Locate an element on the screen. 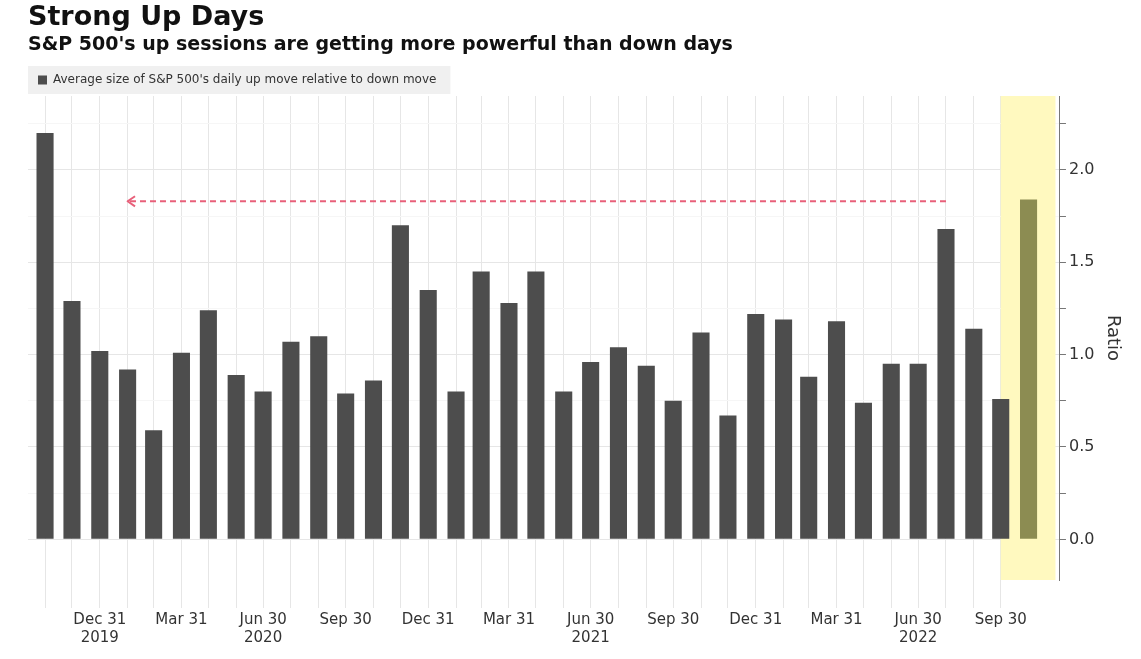  x-tick-label: Dec 31 2019 is located at coordinates (100, 627).